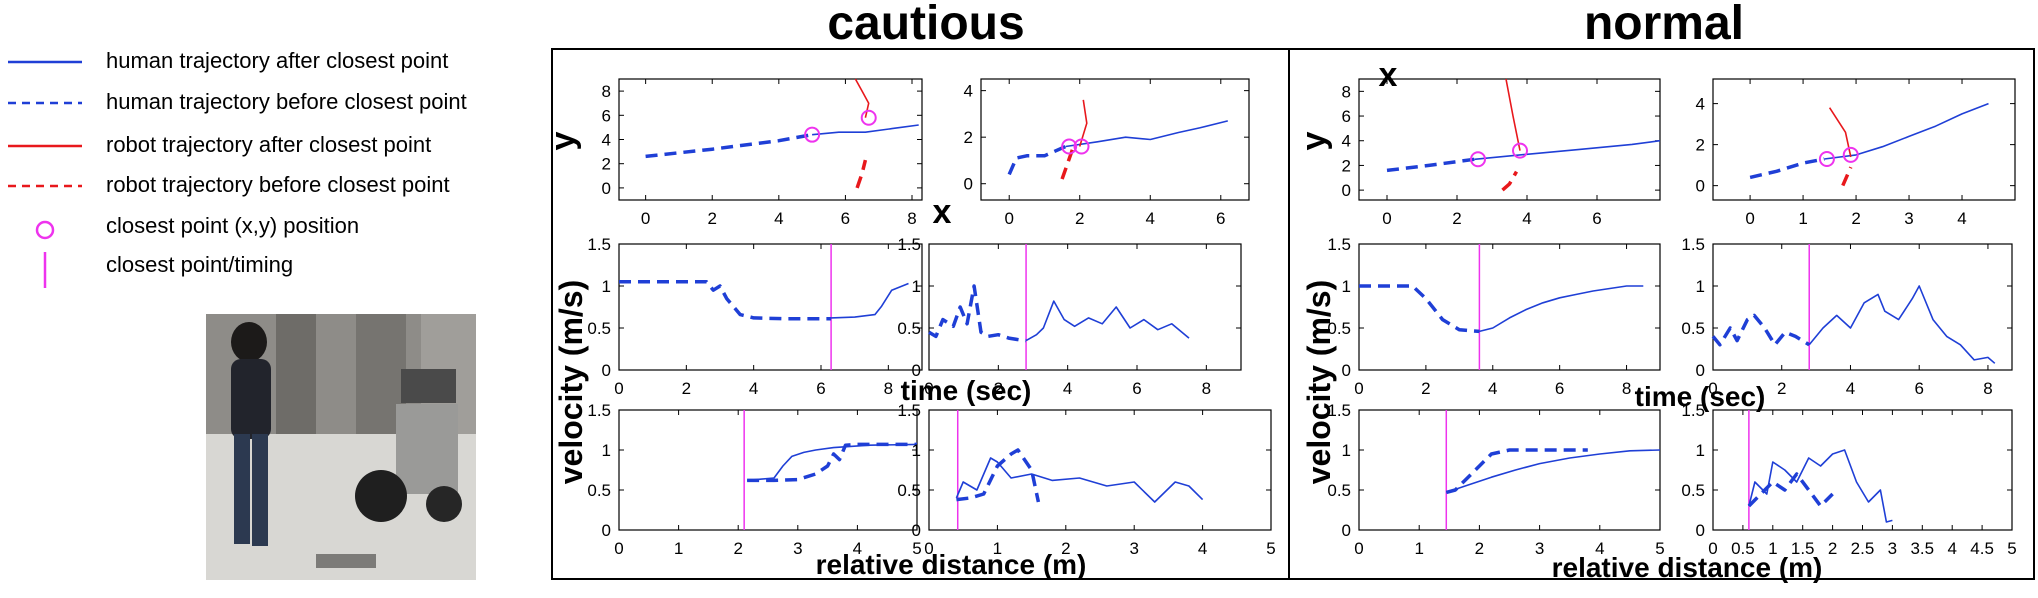 The width and height of the screenshot is (2038, 598). Describe the element at coordinates (1700, 396) in the screenshot. I see `time-label-normal: time (sec)` at that location.